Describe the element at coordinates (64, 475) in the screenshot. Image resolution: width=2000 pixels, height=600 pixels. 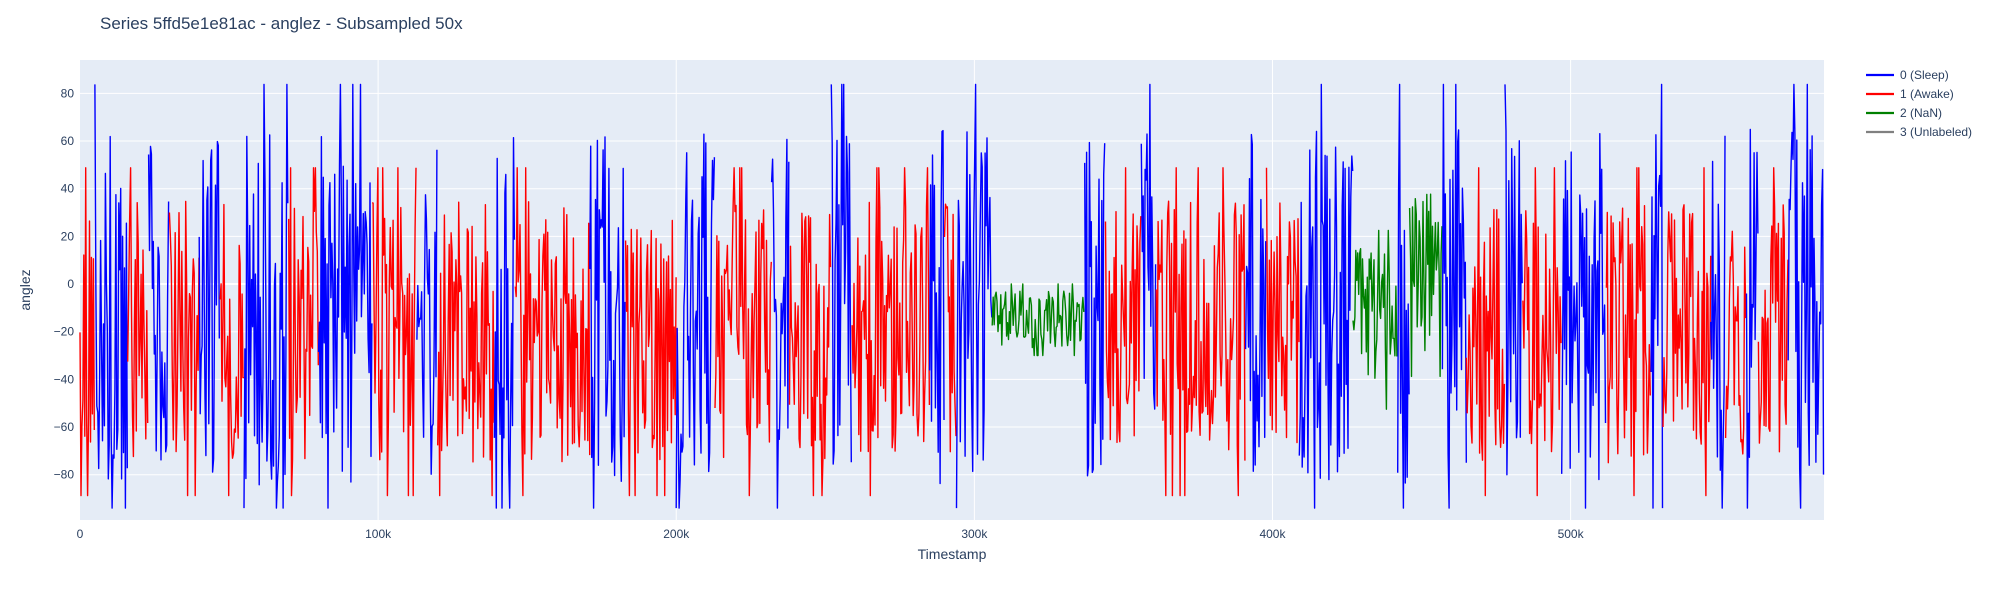
I see `y-tick-label: −80` at that location.